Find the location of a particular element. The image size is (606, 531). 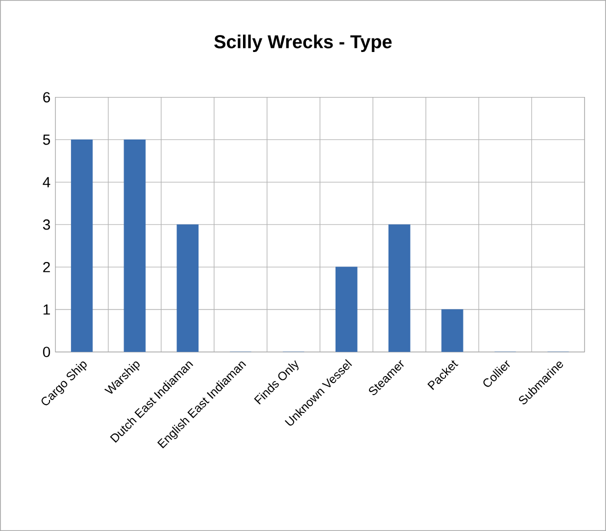

y-tick-label: 5 is located at coordinates (46, 139).